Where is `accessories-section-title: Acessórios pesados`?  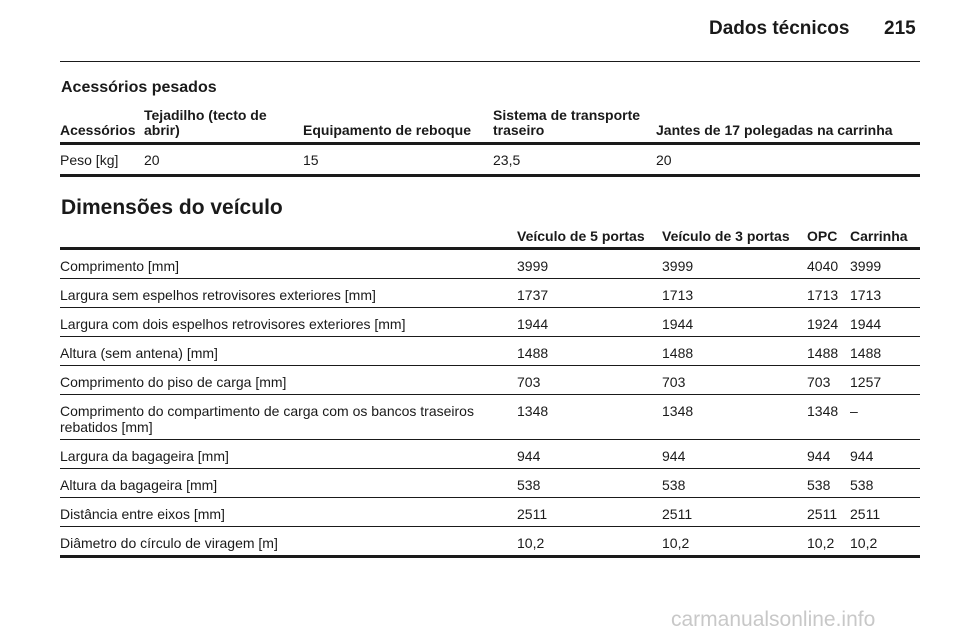 accessories-section-title: Acessórios pesados is located at coordinates (139, 87).